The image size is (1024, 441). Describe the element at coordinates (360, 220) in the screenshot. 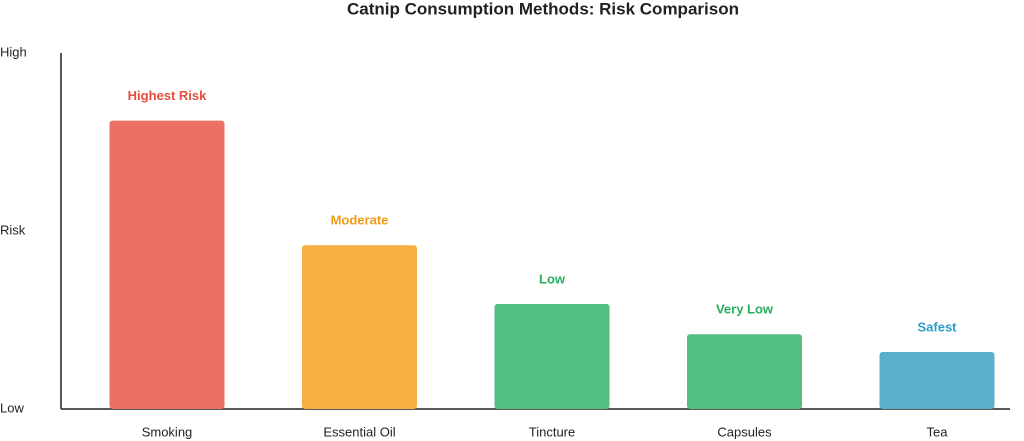

I see `value-label: Moderate` at that location.